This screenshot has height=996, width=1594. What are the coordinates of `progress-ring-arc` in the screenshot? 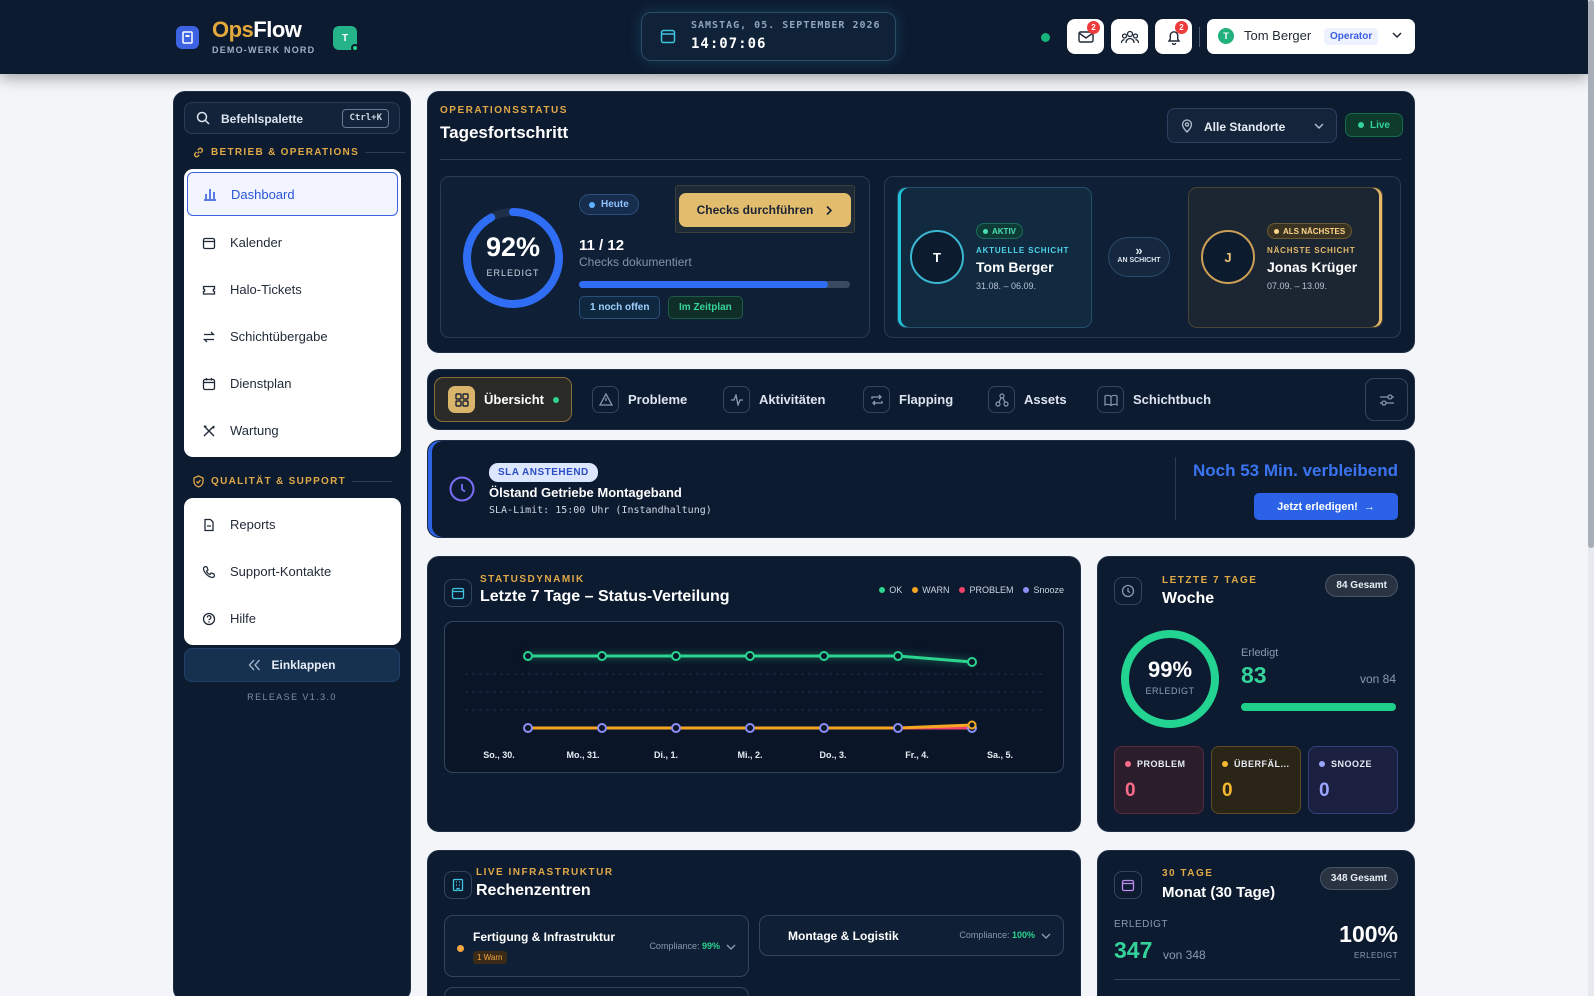 It's located at (513, 258).